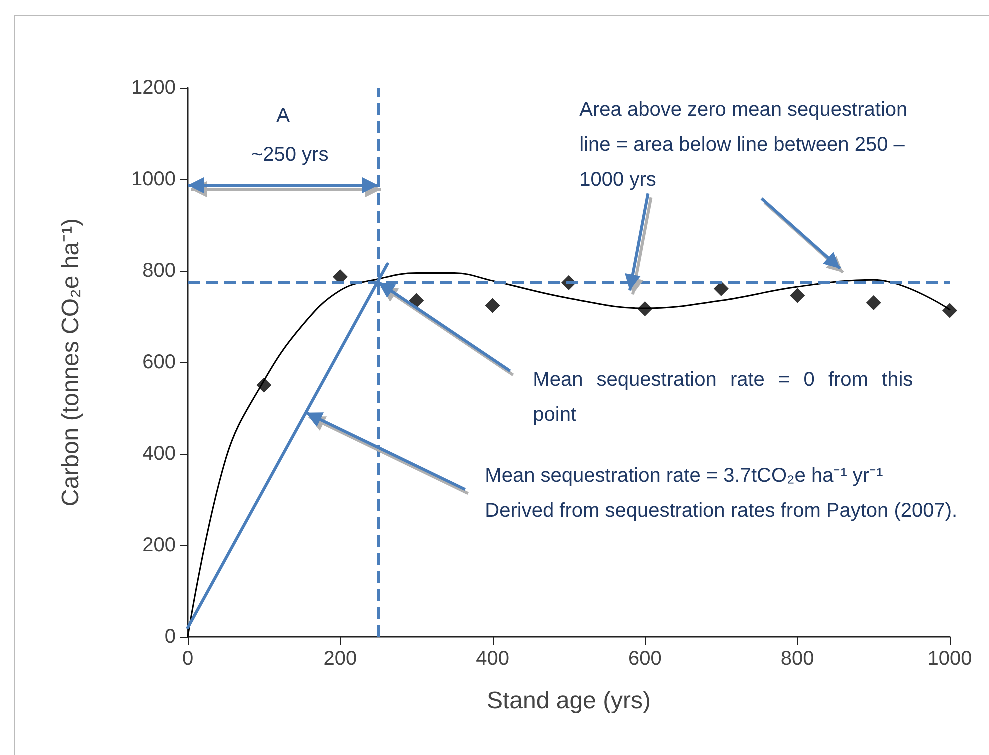  I want to click on x-axis-title: Stand age (yrs), so click(569, 701).